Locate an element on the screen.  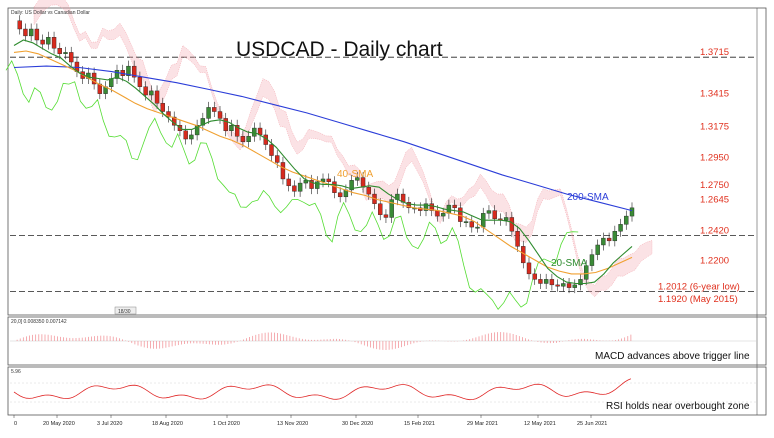
x-tick-label: 12 May 2021 is located at coordinates (540, 424).